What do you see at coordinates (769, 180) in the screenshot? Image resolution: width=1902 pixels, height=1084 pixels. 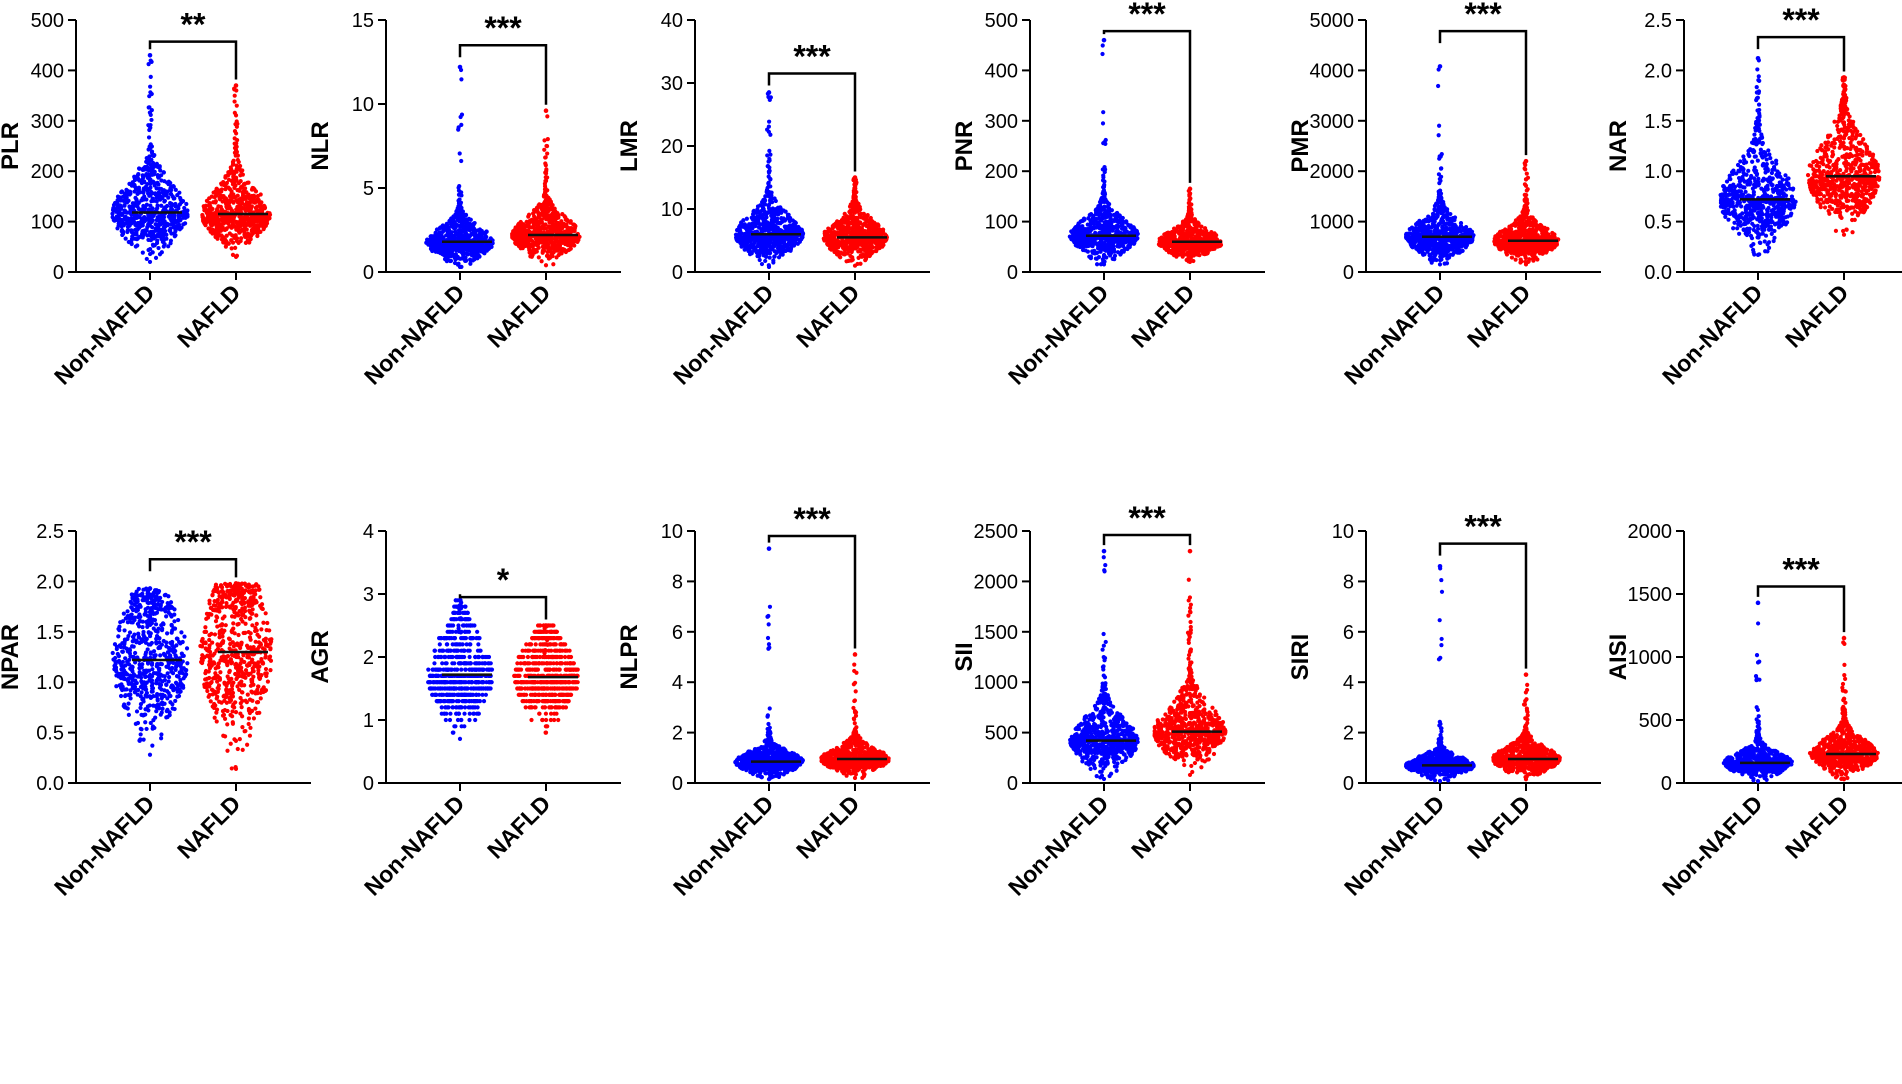 I see `series-non-nafld` at bounding box center [769, 180].